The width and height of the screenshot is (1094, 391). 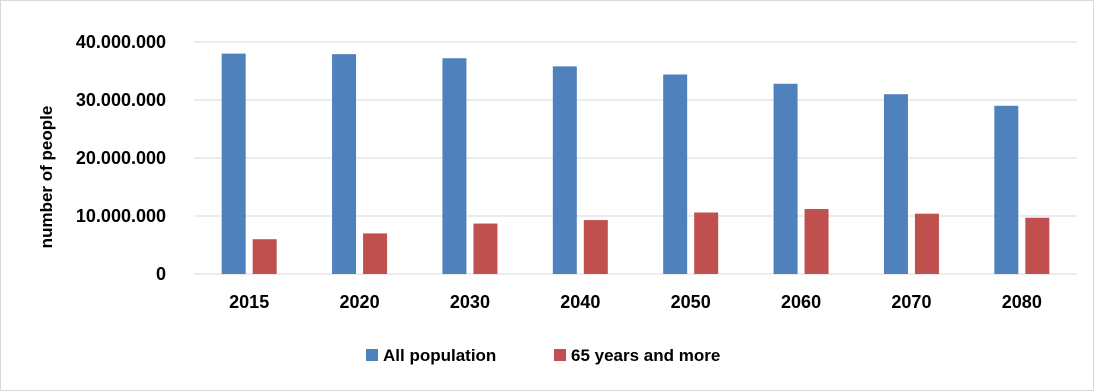 I want to click on bar-65-years-and-more-2050, so click(x=706, y=243).